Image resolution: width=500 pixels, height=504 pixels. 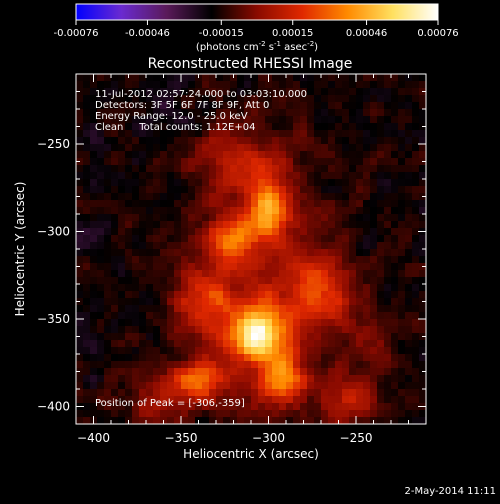 I want to click on annotation-line: Energy Range: 12.0 - 25.0 keV, so click(x=171, y=116).